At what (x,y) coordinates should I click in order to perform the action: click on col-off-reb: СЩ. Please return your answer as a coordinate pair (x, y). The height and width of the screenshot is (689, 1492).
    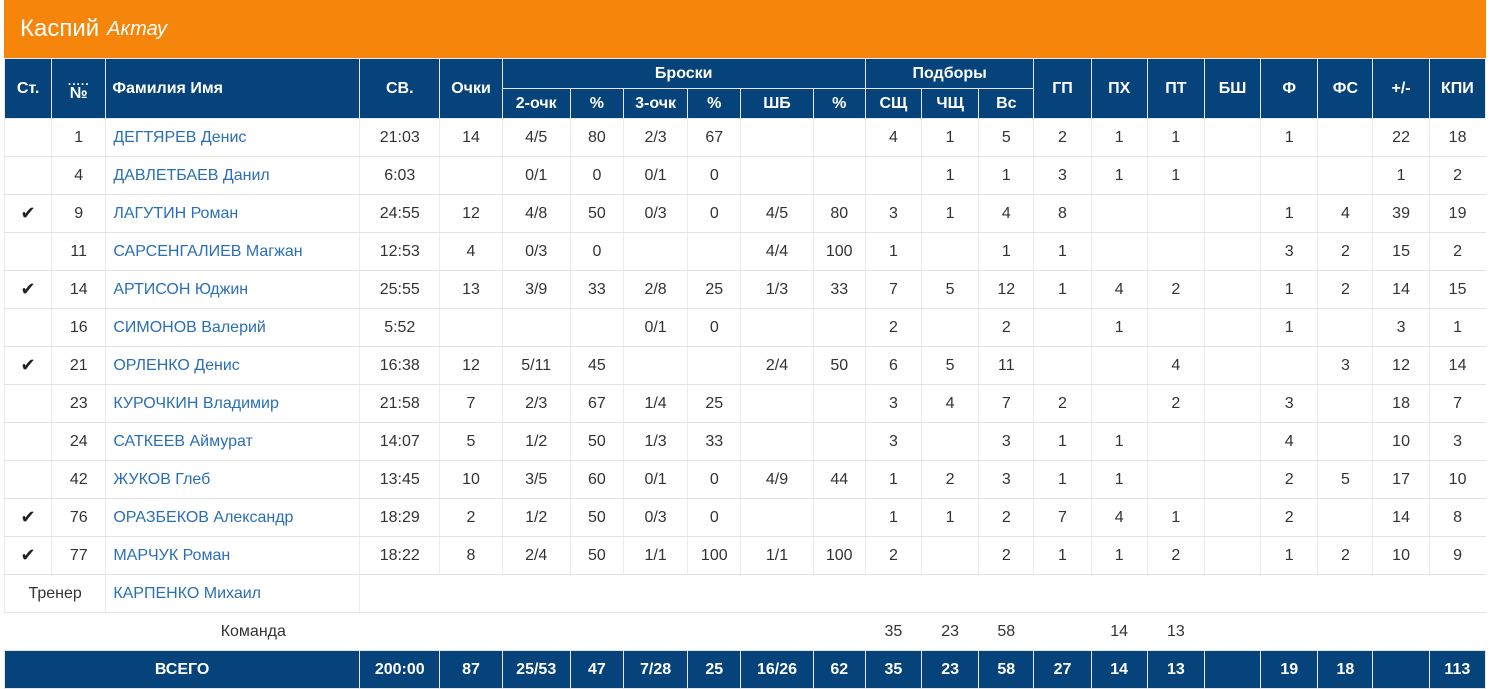
    Looking at the image, I should click on (893, 103).